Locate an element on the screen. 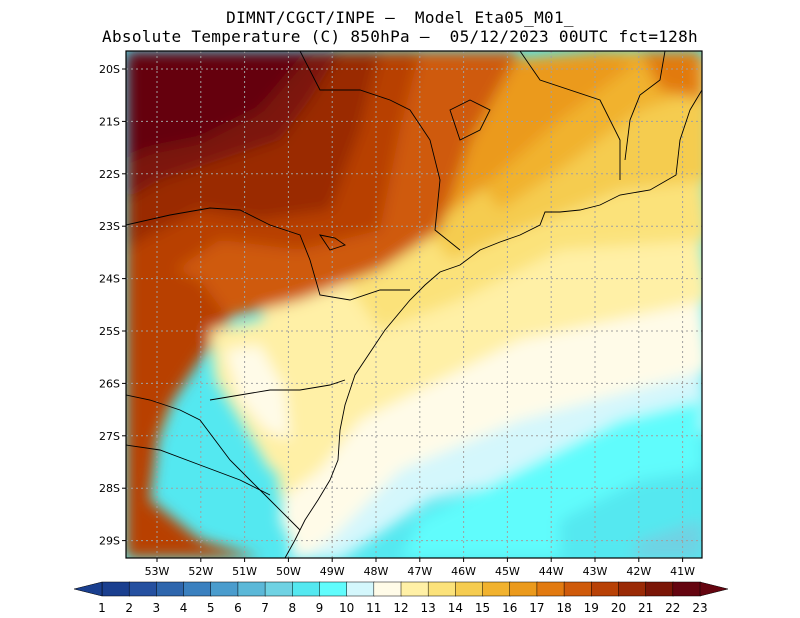  colorbar-label: 15 is located at coordinates (482, 608).